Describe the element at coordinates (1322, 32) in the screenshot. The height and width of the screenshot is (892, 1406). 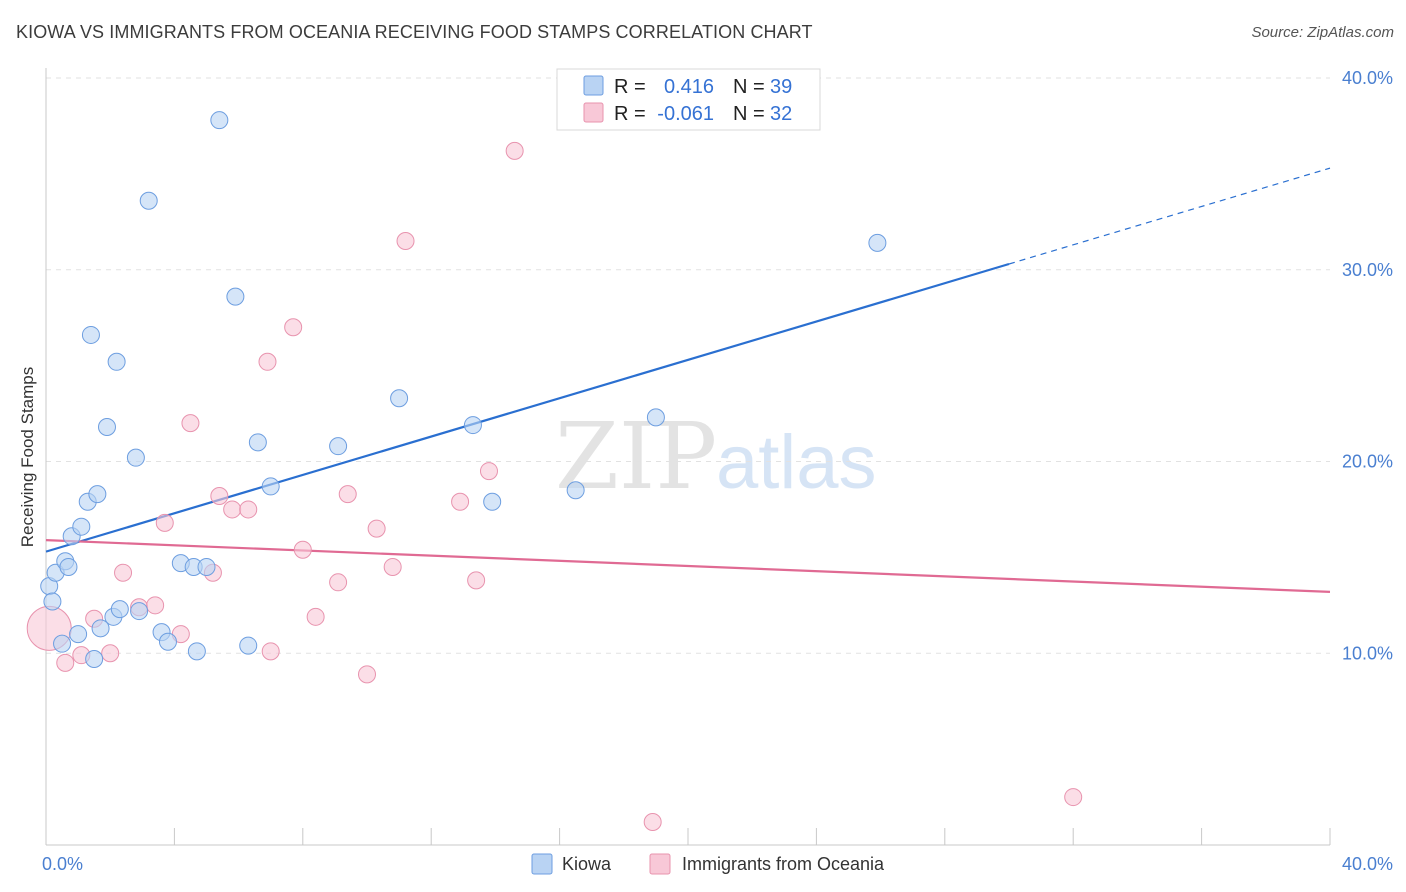
I see `source-label: Source: ZipAtlas.com` at that location.